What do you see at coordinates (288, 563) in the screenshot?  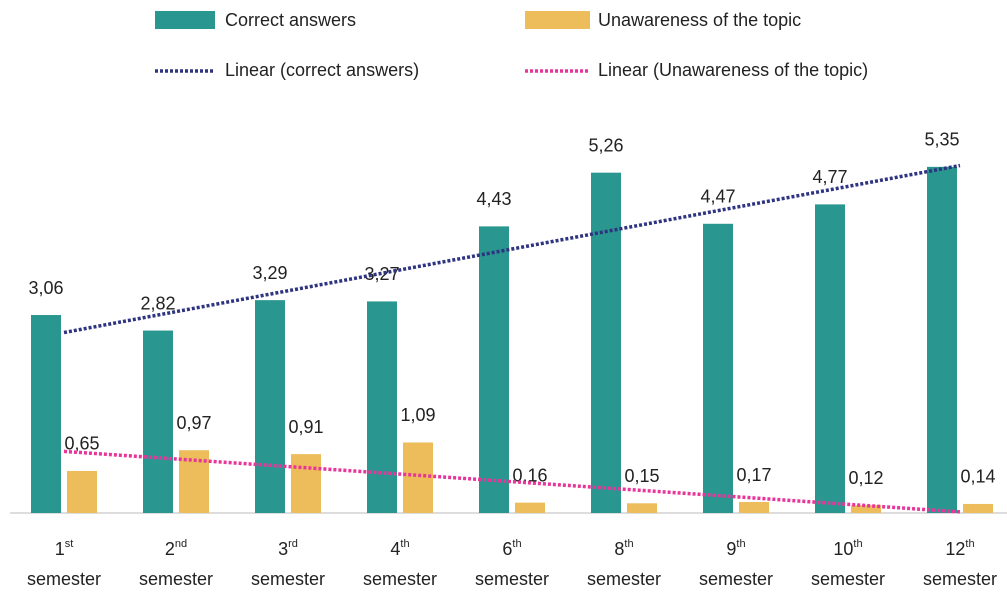 I see `x-tick-label: 3rd semester` at bounding box center [288, 563].